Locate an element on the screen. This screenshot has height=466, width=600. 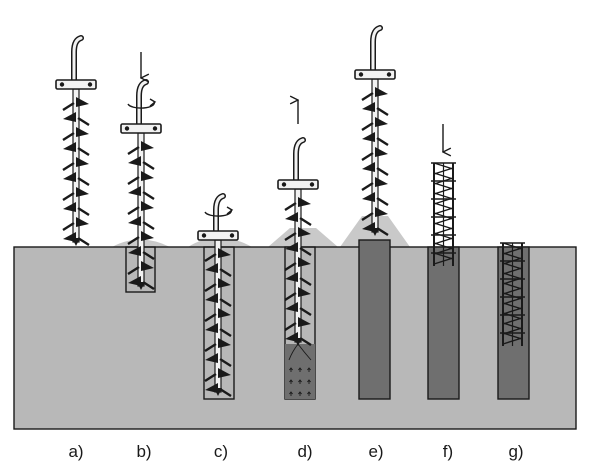
step-label-e: e) is located at coordinates (375, 451).